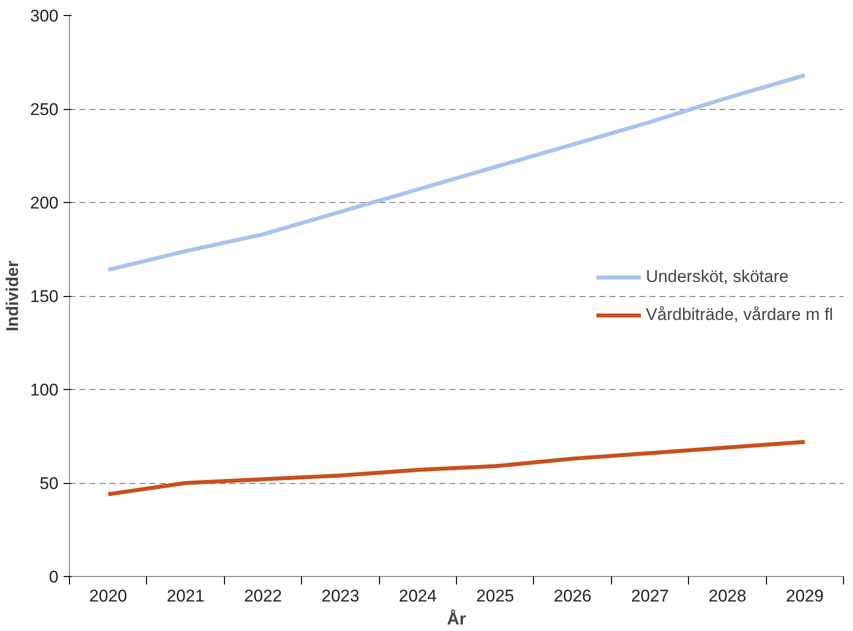  Describe the element at coordinates (49, 483) in the screenshot. I see `y-tick-label: 50` at that location.